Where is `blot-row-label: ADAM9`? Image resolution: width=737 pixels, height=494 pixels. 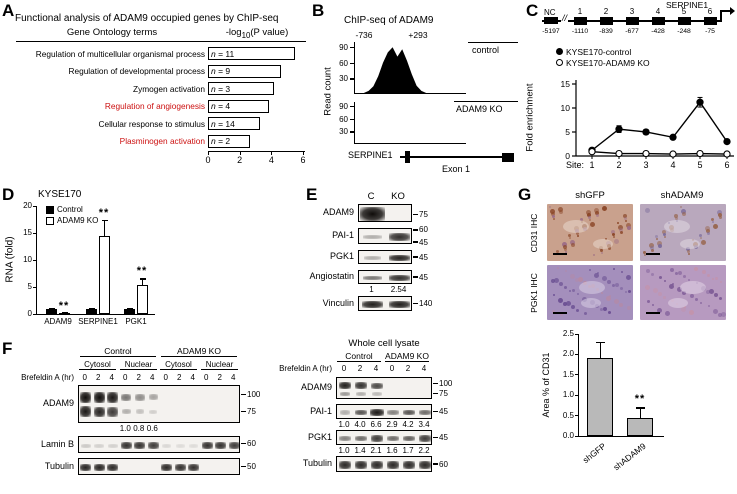
blot-row-label: ADAM9 is located at coordinates (338, 212).